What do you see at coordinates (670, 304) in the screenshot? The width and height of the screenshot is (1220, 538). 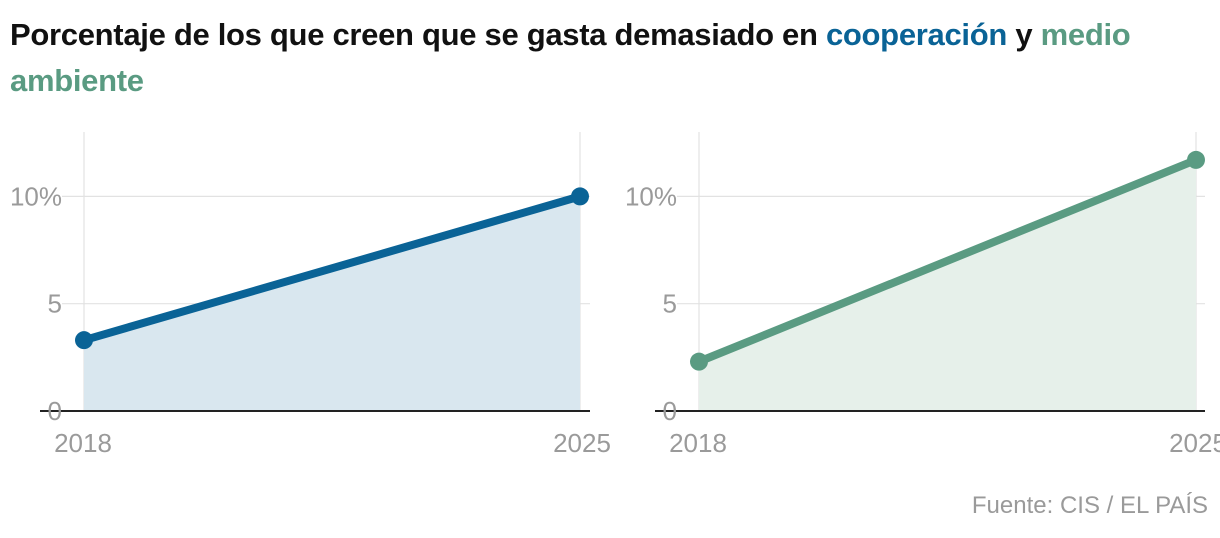 I see `chart-2-y-tick-label: 5` at bounding box center [670, 304].